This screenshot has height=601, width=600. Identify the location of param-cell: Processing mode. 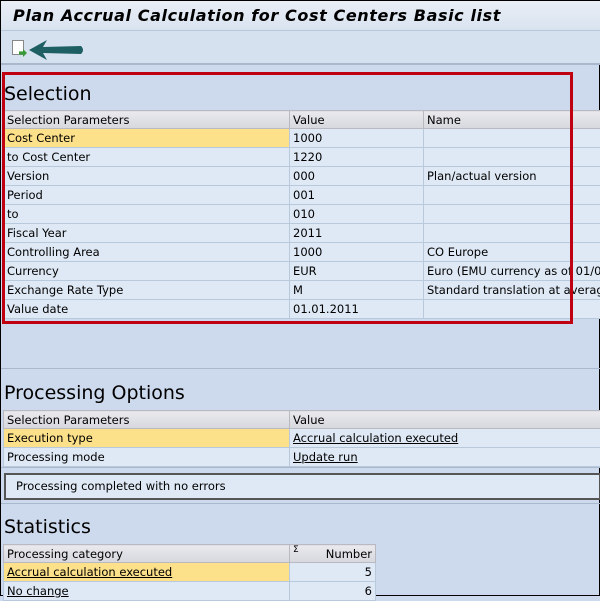
(147, 457).